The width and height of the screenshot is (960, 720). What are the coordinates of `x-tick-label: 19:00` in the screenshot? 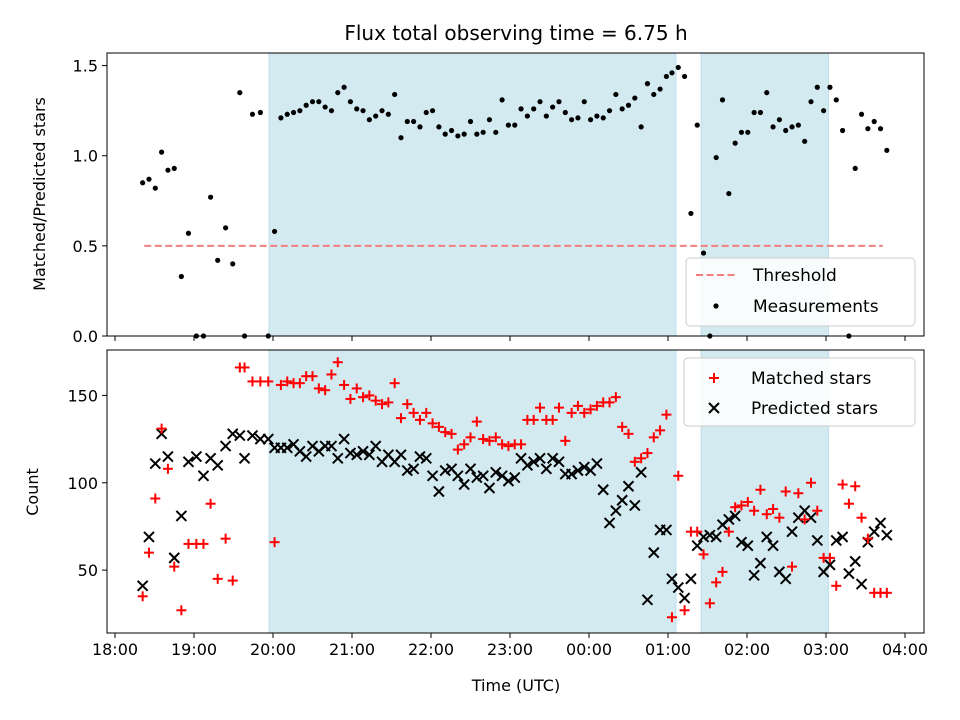 It's located at (194, 649).